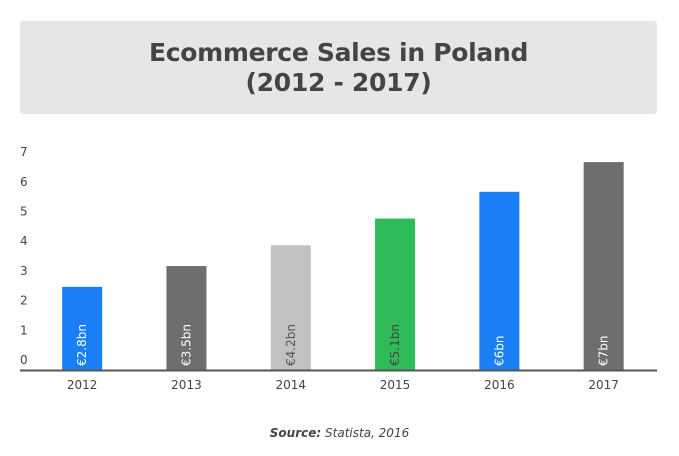  Describe the element at coordinates (24, 182) in the screenshot. I see `y-tick-label: 6` at that location.